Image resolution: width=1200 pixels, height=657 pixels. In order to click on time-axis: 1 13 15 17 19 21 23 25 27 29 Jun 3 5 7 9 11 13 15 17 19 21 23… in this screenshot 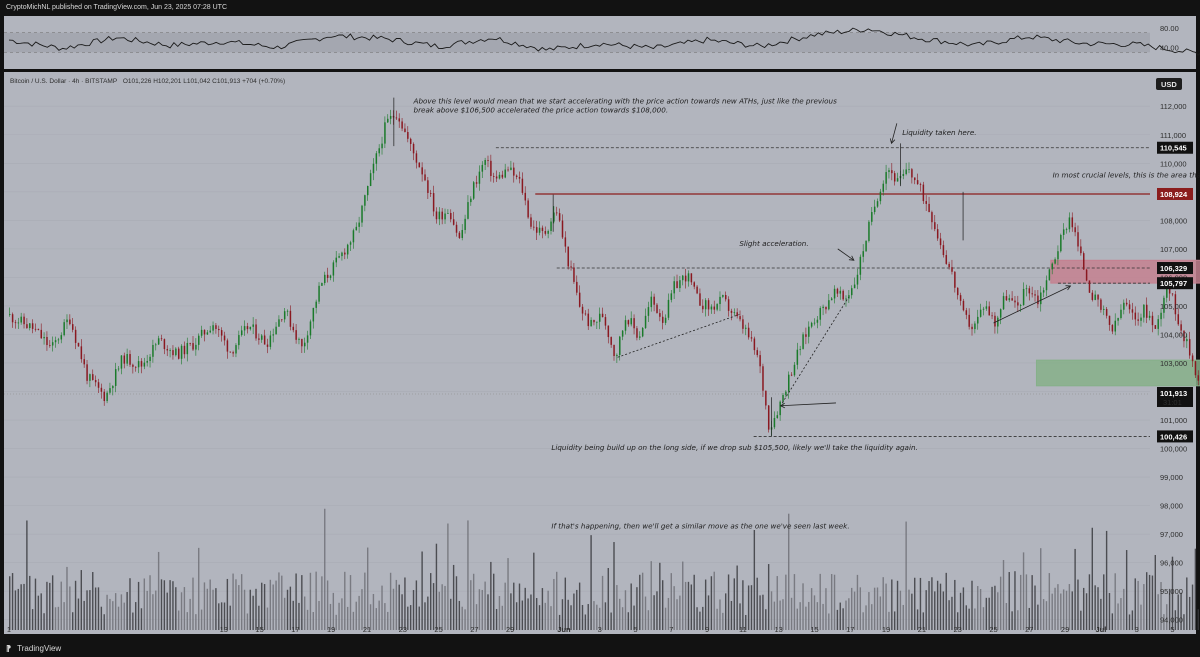, I will do `click(603, 629)`.